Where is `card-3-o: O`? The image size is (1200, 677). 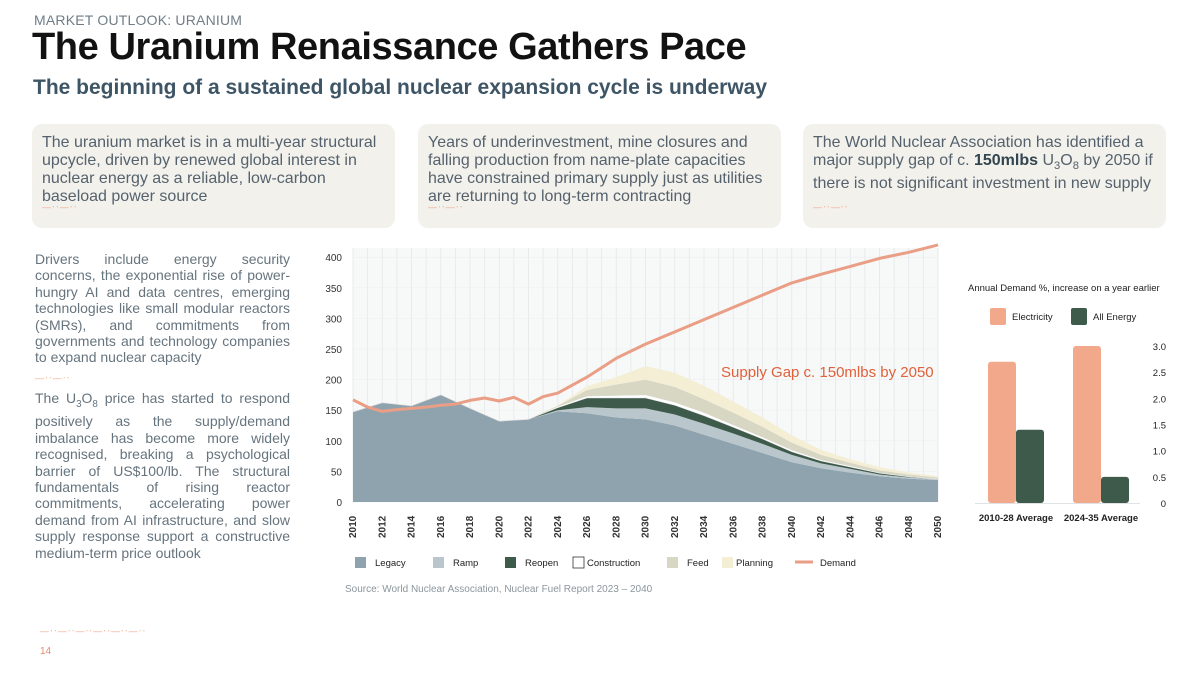 card-3-o: O is located at coordinates (1066, 160).